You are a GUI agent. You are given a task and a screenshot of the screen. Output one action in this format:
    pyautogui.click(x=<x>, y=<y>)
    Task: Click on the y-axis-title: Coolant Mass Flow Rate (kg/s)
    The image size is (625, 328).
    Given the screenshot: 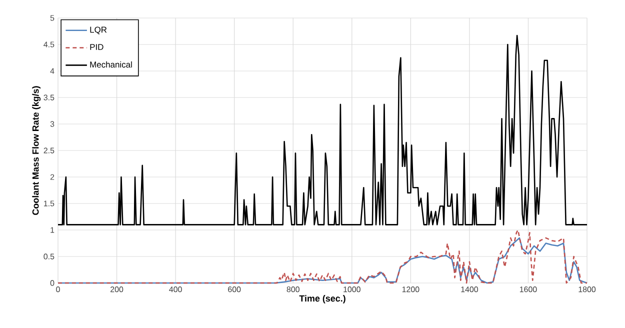 What is the action you would take?
    pyautogui.click(x=36, y=150)
    